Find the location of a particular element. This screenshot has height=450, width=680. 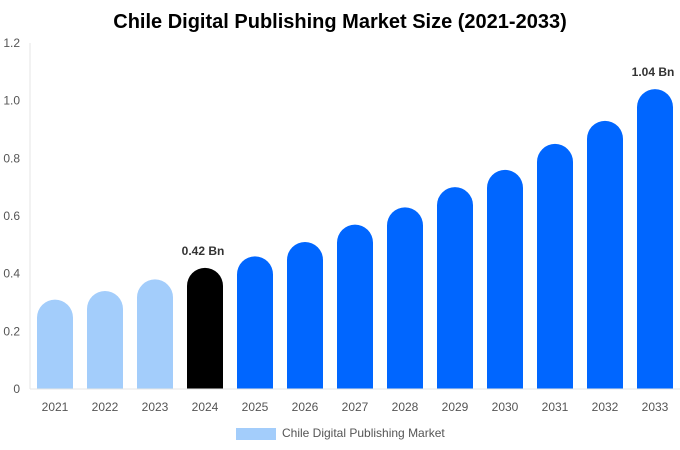

x-tick-label: 2033 is located at coordinates (655, 407).